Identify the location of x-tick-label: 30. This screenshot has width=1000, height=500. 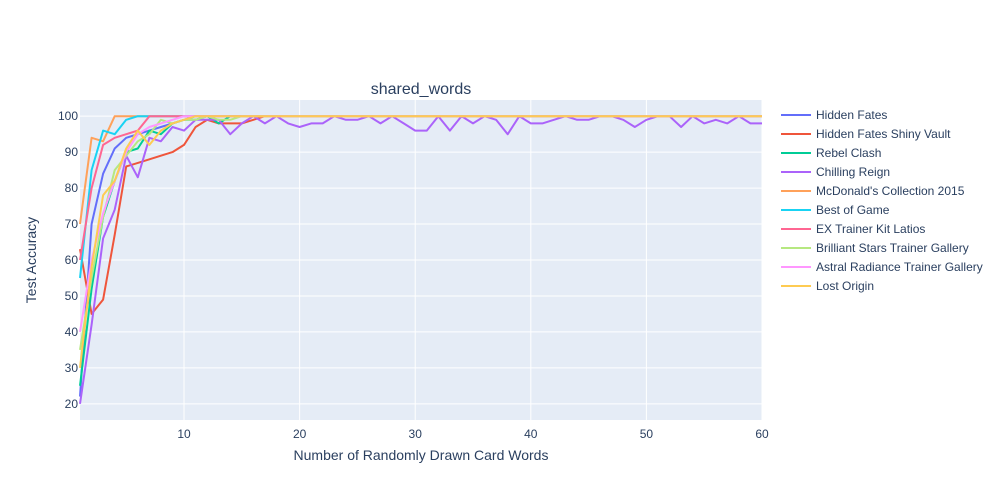
(416, 434).